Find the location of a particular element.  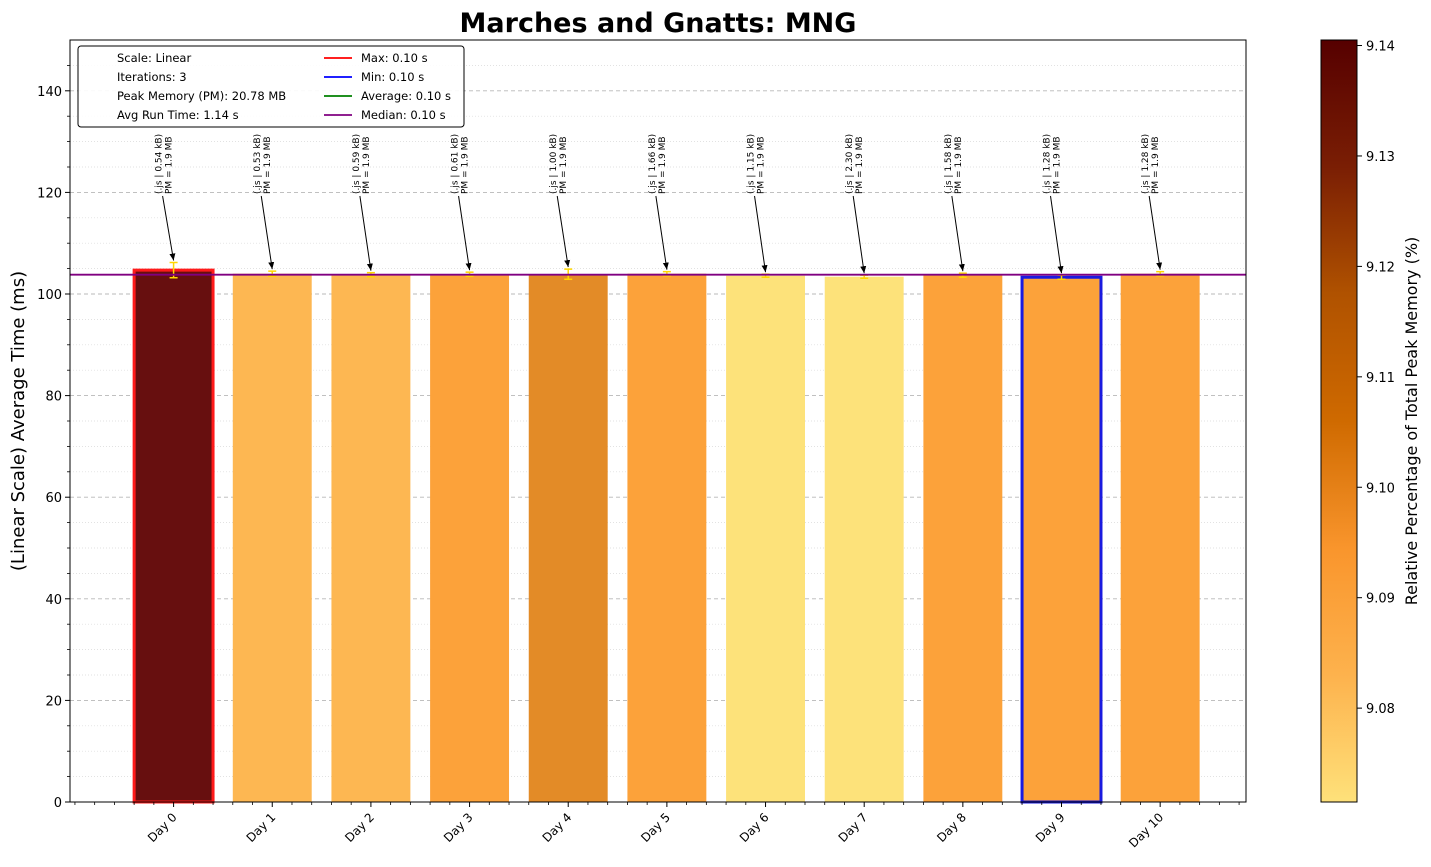

annotation-text-9-1: PM = 1.9 MB is located at coordinates (1058, 165).